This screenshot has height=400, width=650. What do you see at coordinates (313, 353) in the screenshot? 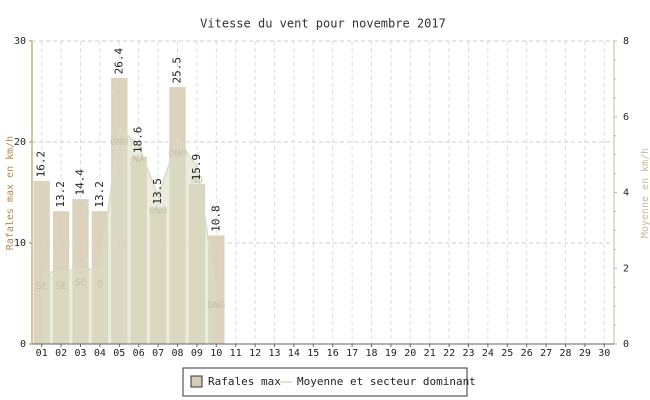
I see `x-tick-label: 15` at bounding box center [313, 353].